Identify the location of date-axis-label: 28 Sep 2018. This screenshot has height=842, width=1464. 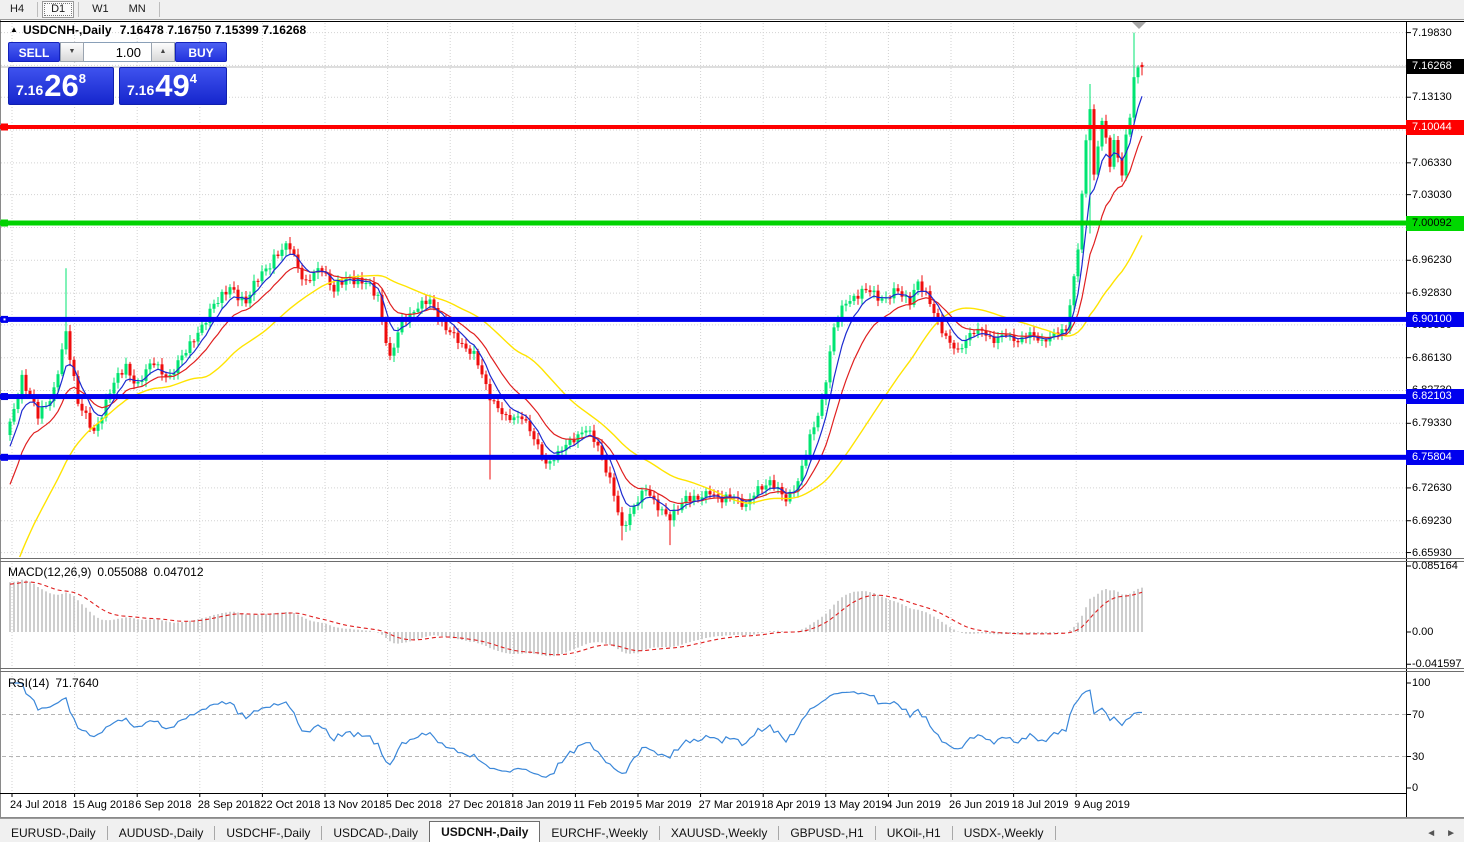
(229, 805).